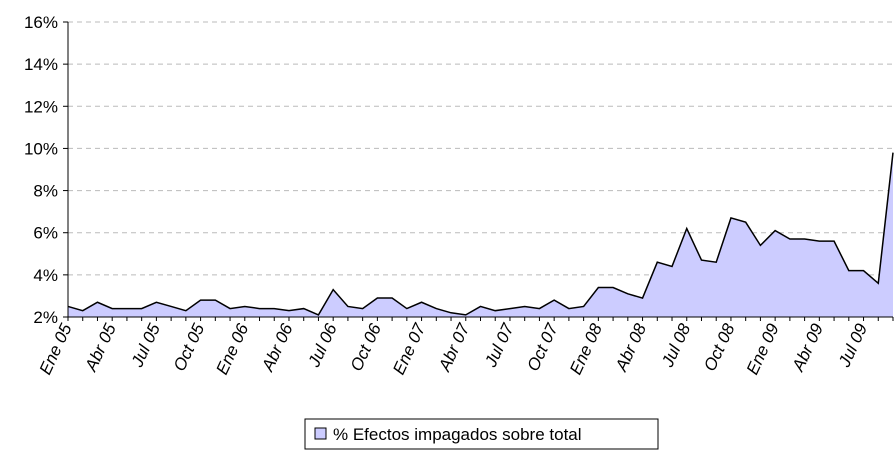 Image resolution: width=895 pixels, height=451 pixels. I want to click on y-tick-label: 4%, so click(45, 275).